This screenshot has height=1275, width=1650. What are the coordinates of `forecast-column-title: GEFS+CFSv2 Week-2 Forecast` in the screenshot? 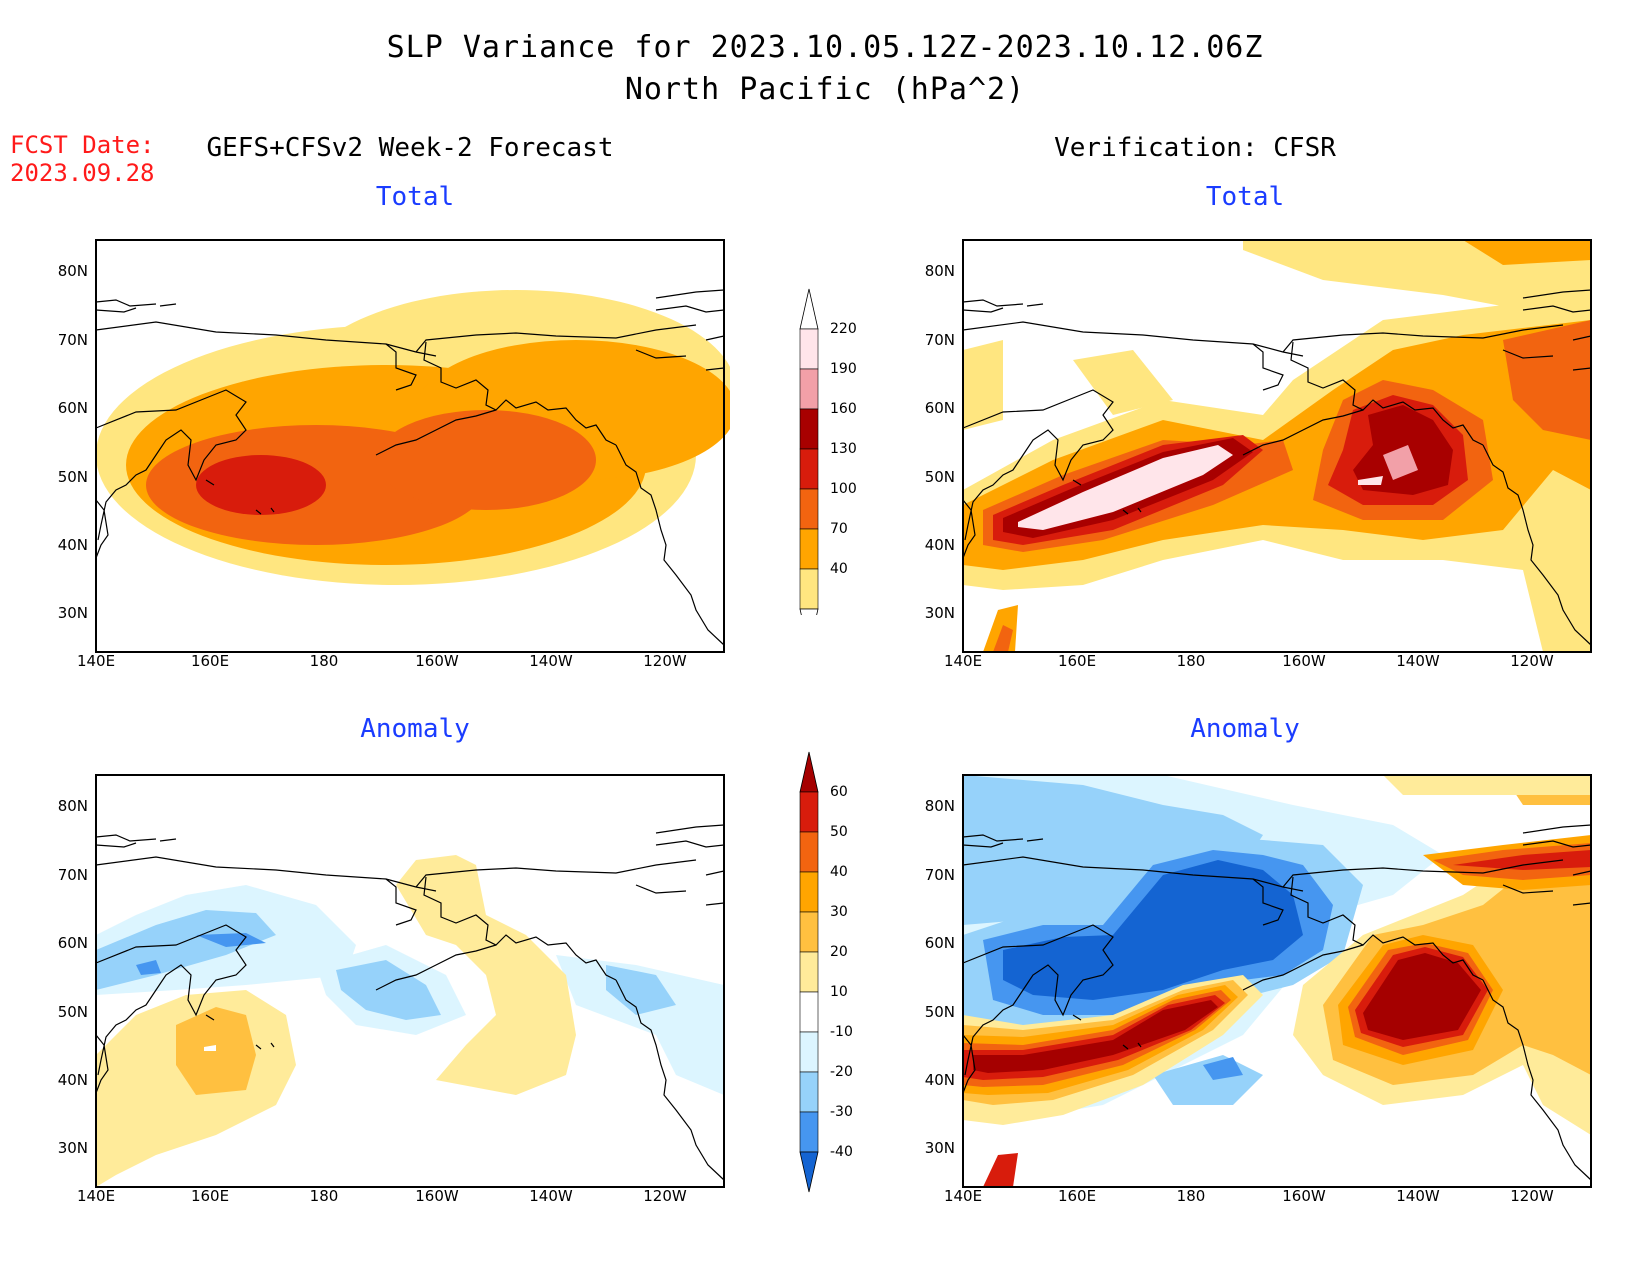 It's located at (410, 148).